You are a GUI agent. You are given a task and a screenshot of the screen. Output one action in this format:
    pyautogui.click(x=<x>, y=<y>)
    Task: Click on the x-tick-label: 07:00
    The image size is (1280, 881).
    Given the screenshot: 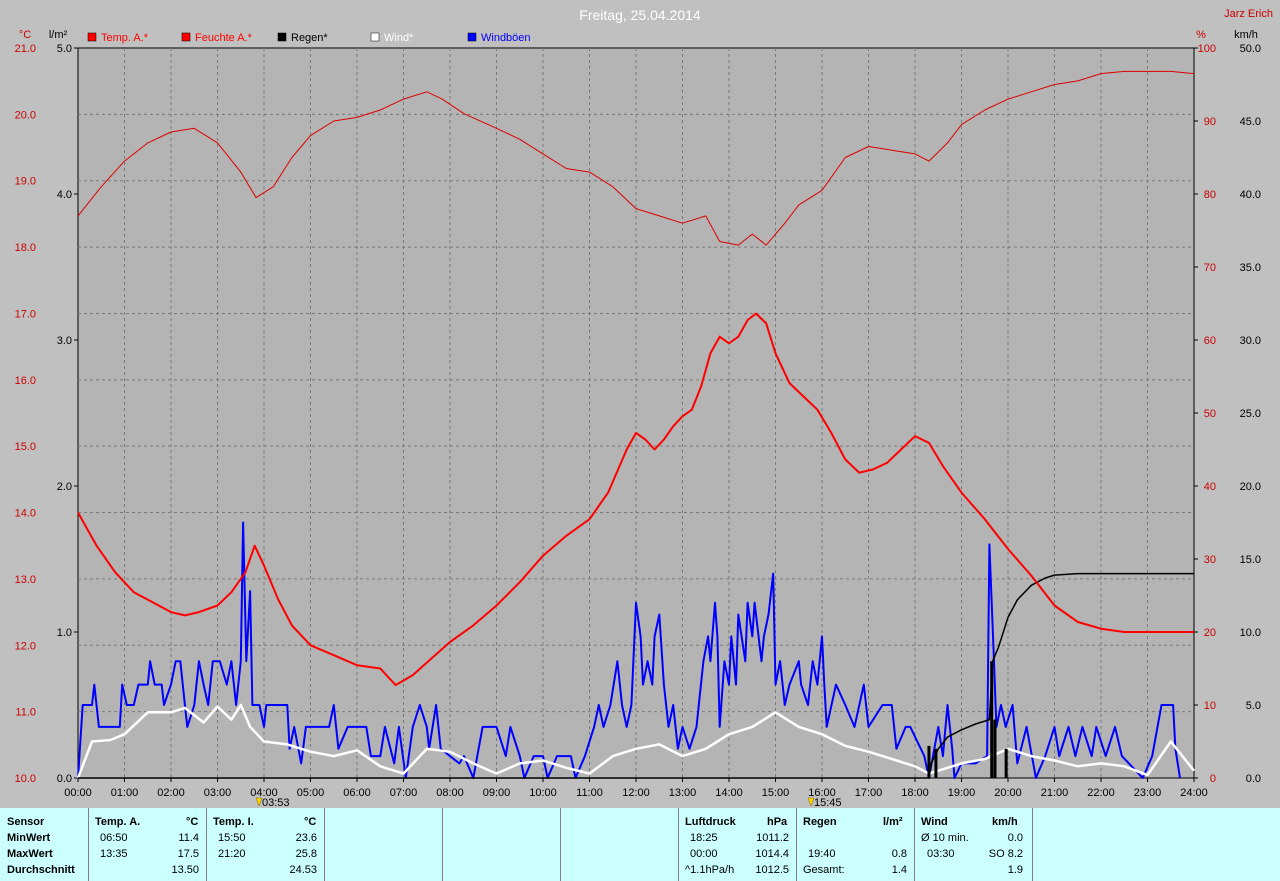 What is the action you would take?
    pyautogui.click(x=404, y=793)
    